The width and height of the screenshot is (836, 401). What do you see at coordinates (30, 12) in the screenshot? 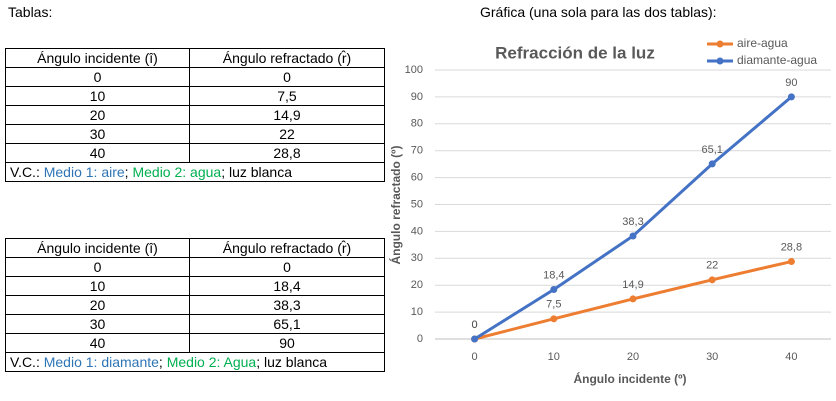
I see `tables-label: Tablas:` at bounding box center [30, 12].